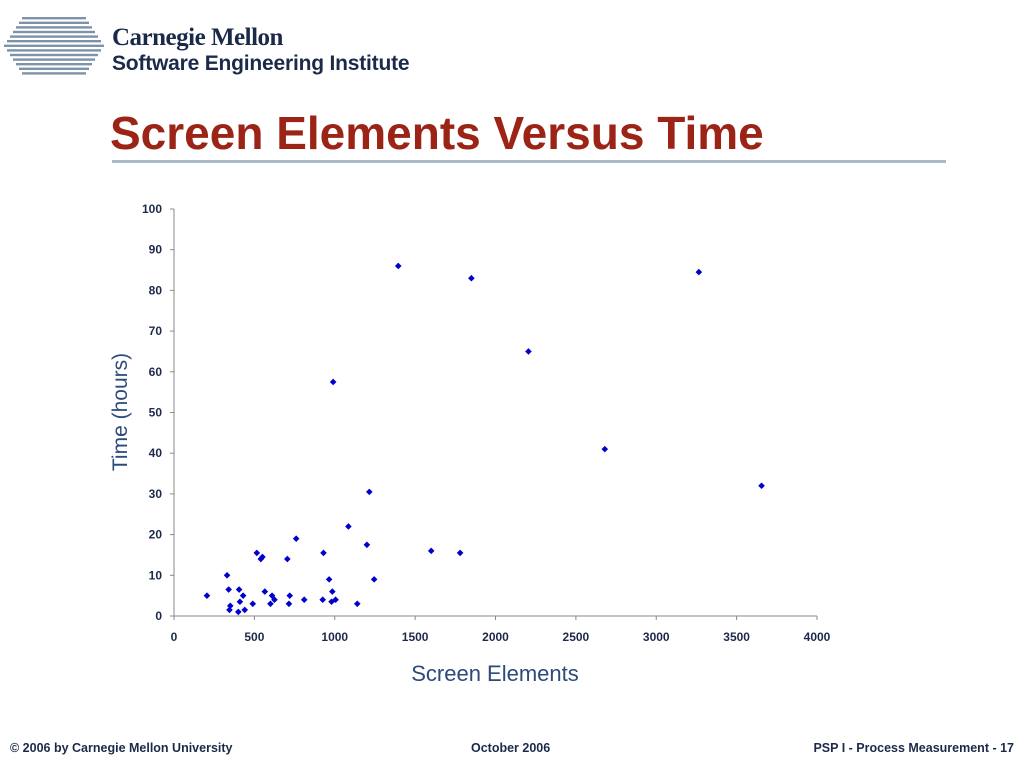 This screenshot has height=768, width=1024. Describe the element at coordinates (156, 453) in the screenshot. I see `y-tick-label: 40` at that location.